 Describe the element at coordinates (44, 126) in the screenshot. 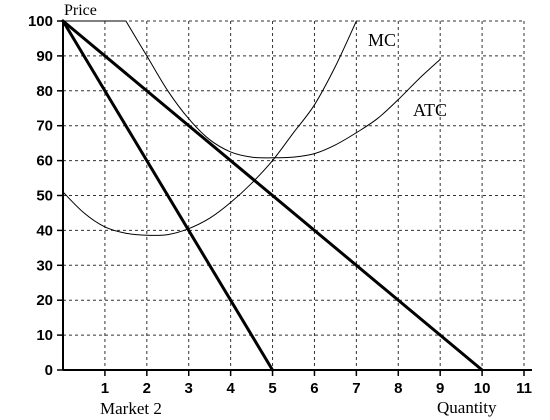

I see `y-tick-label: 70` at that location.